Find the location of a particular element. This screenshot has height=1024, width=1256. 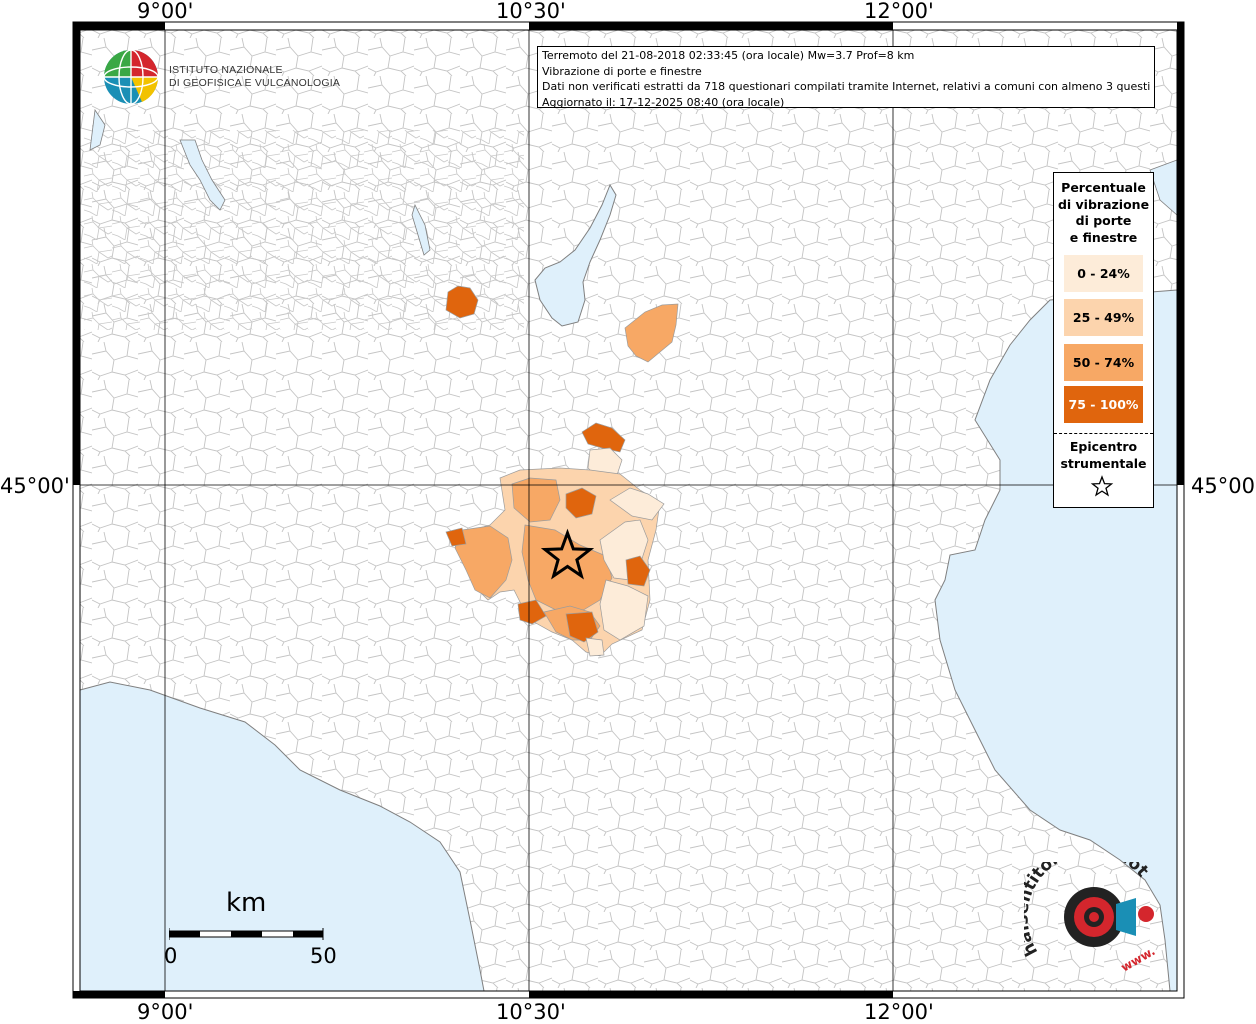

legend-title-line: di porte is located at coordinates (1103, 220).